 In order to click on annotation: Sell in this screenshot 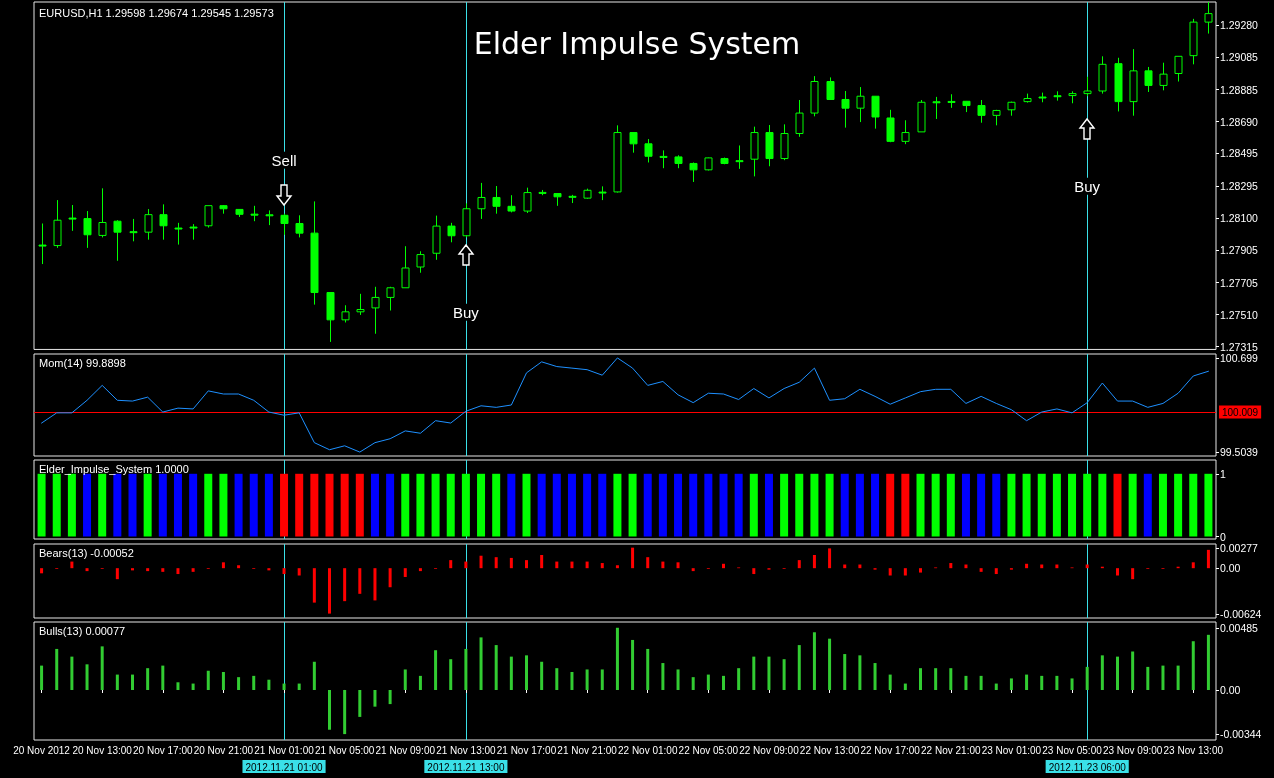, I will do `click(284, 160)`.